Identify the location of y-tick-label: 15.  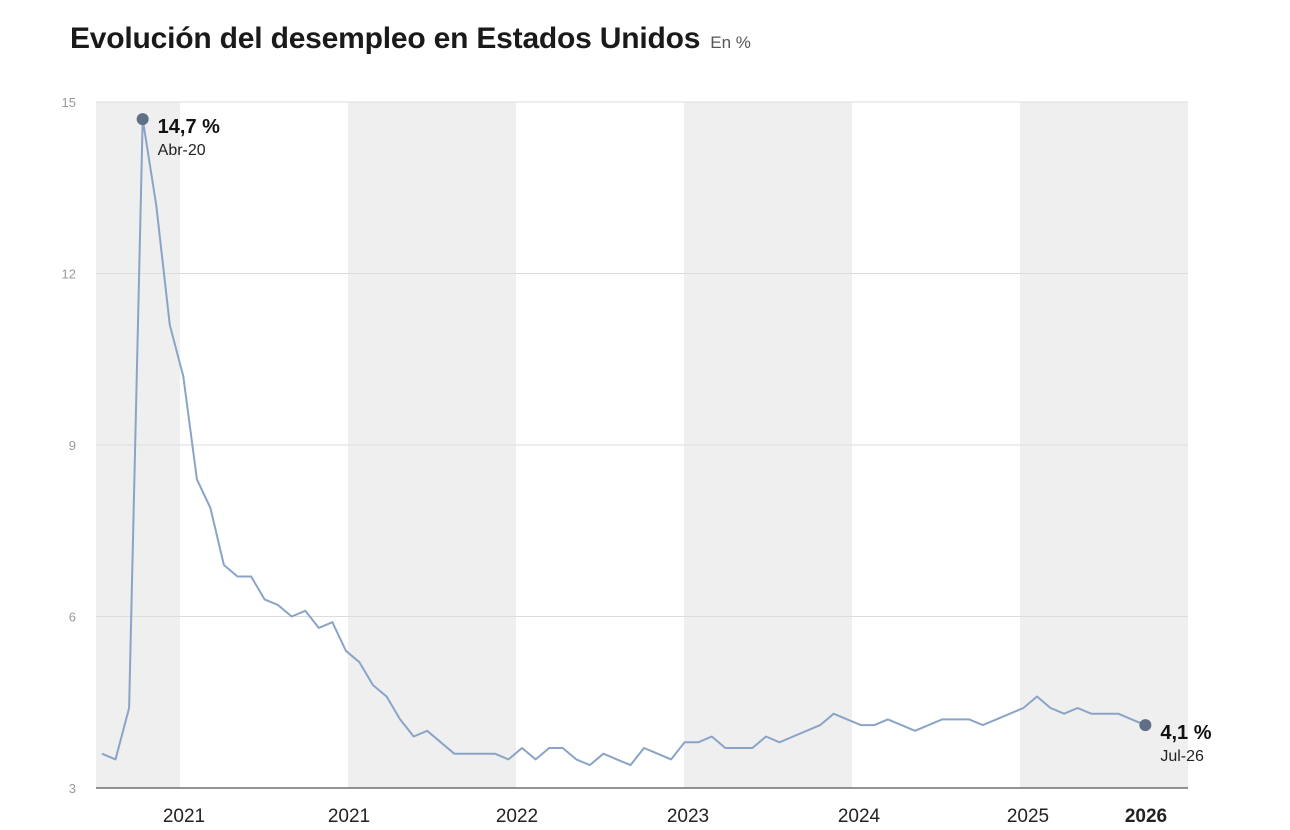
(69, 102).